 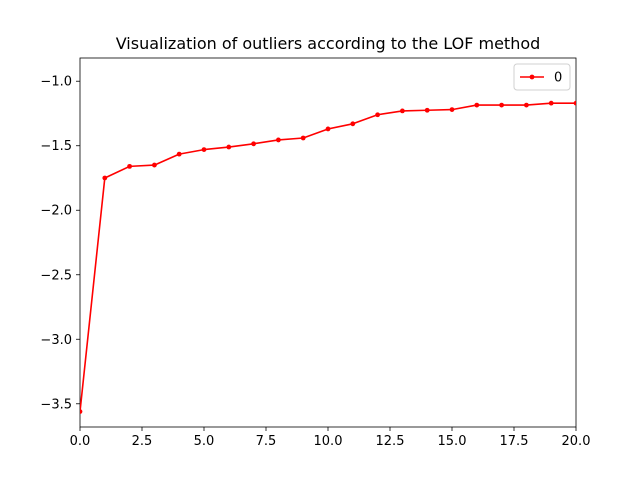 What do you see at coordinates (576, 441) in the screenshot?
I see `x-tick-label: 20.0` at bounding box center [576, 441].